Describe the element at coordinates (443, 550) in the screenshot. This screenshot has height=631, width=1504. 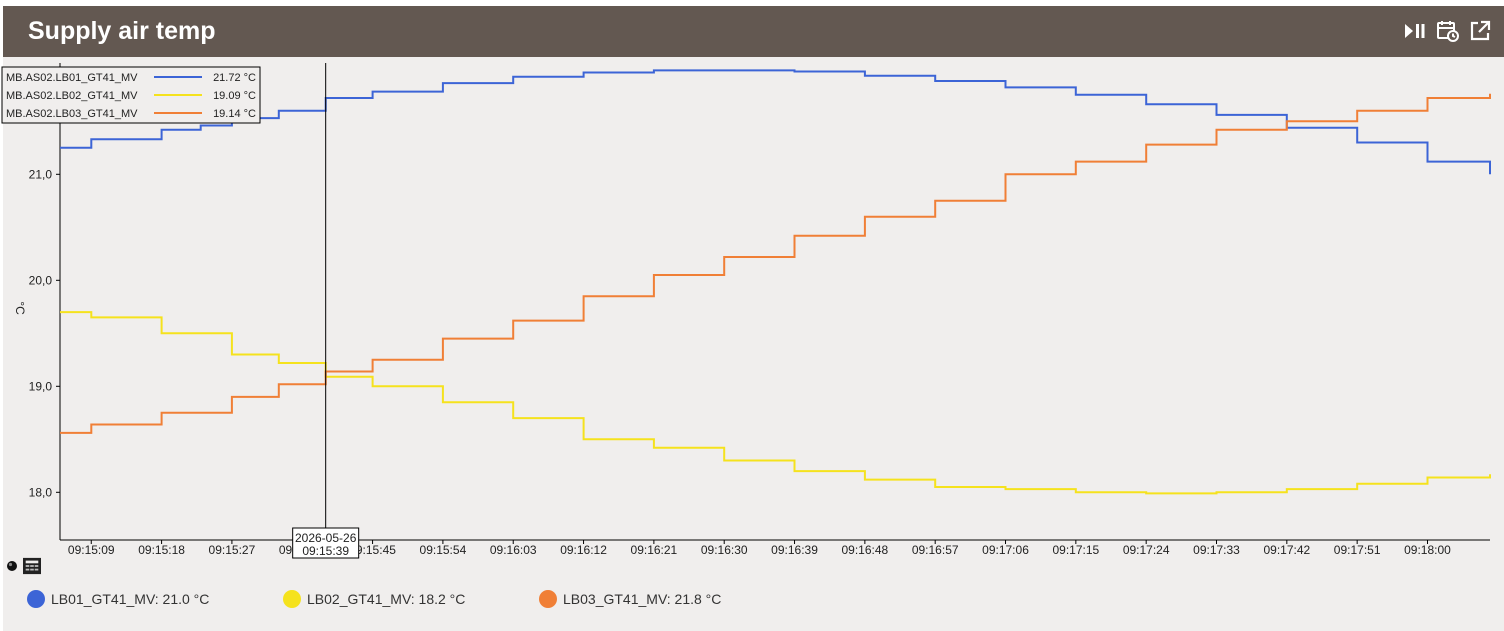
I see `x-tick-label: 09:15:54` at that location.